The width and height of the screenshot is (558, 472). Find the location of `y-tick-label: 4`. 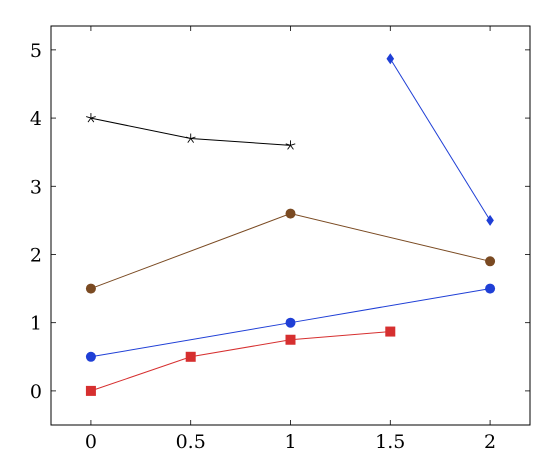

y-tick-label: 4 is located at coordinates (36, 119).